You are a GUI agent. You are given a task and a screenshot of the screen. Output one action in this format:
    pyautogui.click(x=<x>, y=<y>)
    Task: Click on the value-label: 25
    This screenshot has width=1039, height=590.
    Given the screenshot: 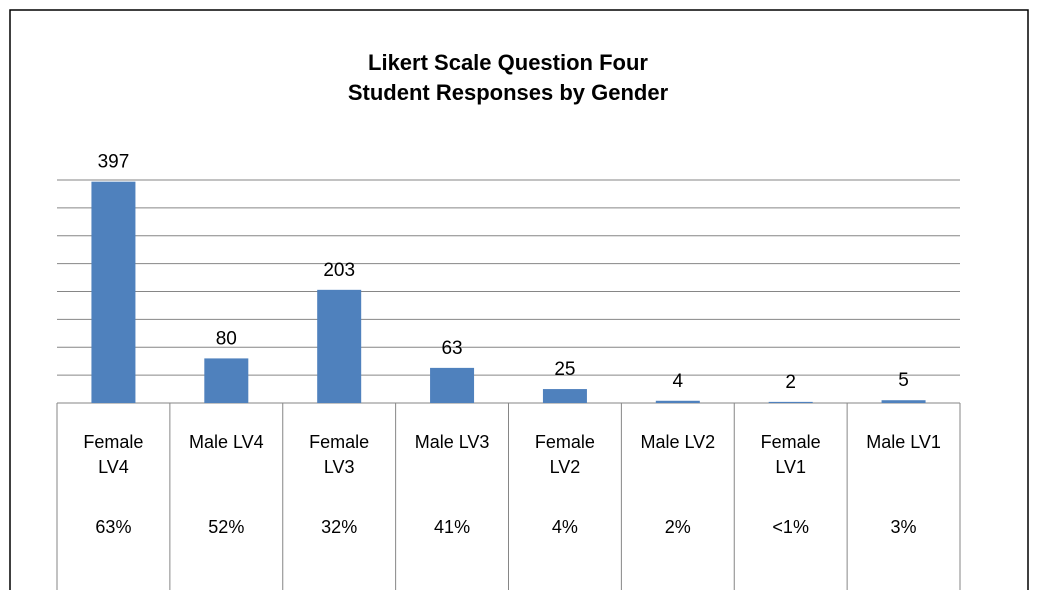 What is the action you would take?
    pyautogui.click(x=564, y=369)
    